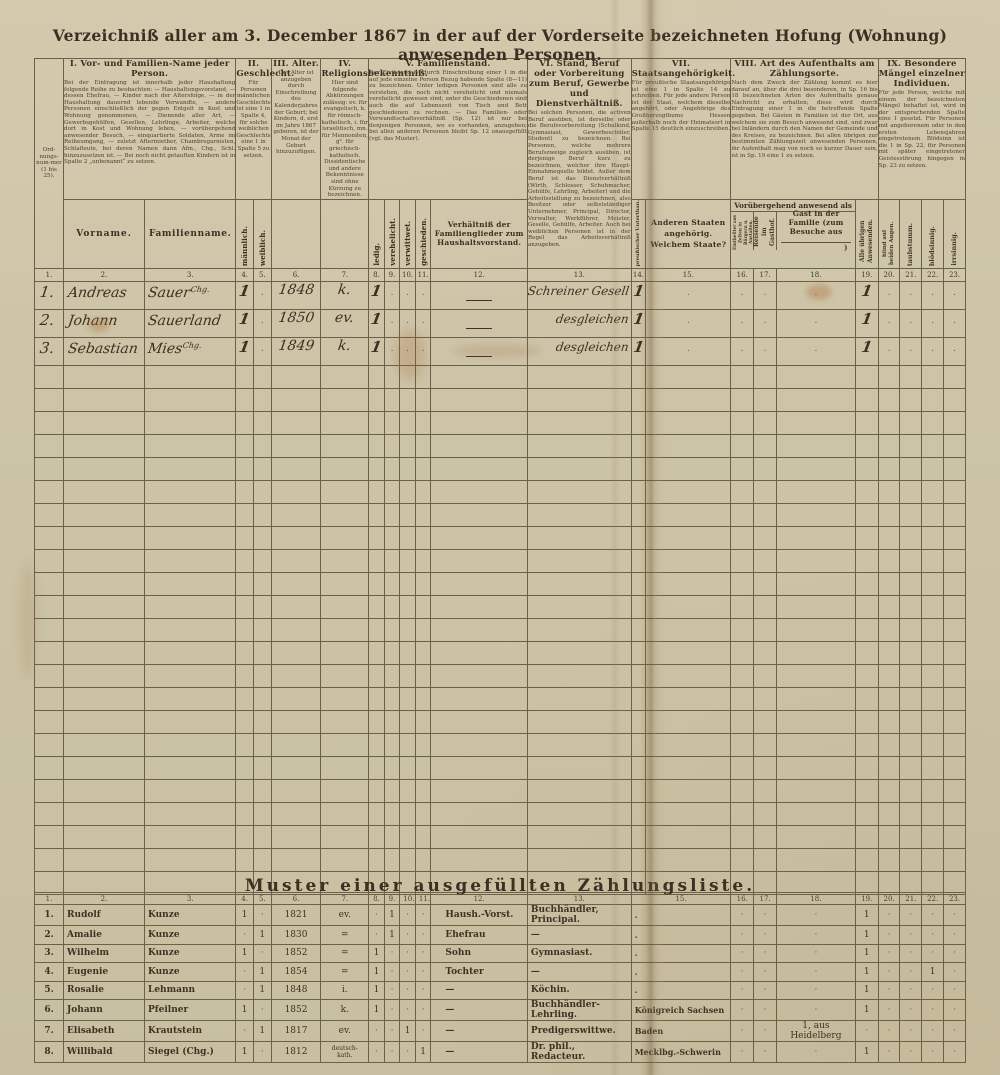 This screenshot has width=1000, height=1075. What do you see at coordinates (423, 352) in the screenshot?
I see `cell-geschieden: .` at bounding box center [423, 352].